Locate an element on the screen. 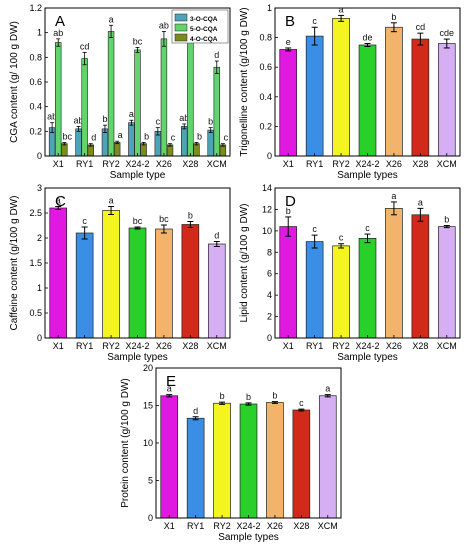 The image size is (471, 550). y-tick-label: 5 is located at coordinates (150, 481).